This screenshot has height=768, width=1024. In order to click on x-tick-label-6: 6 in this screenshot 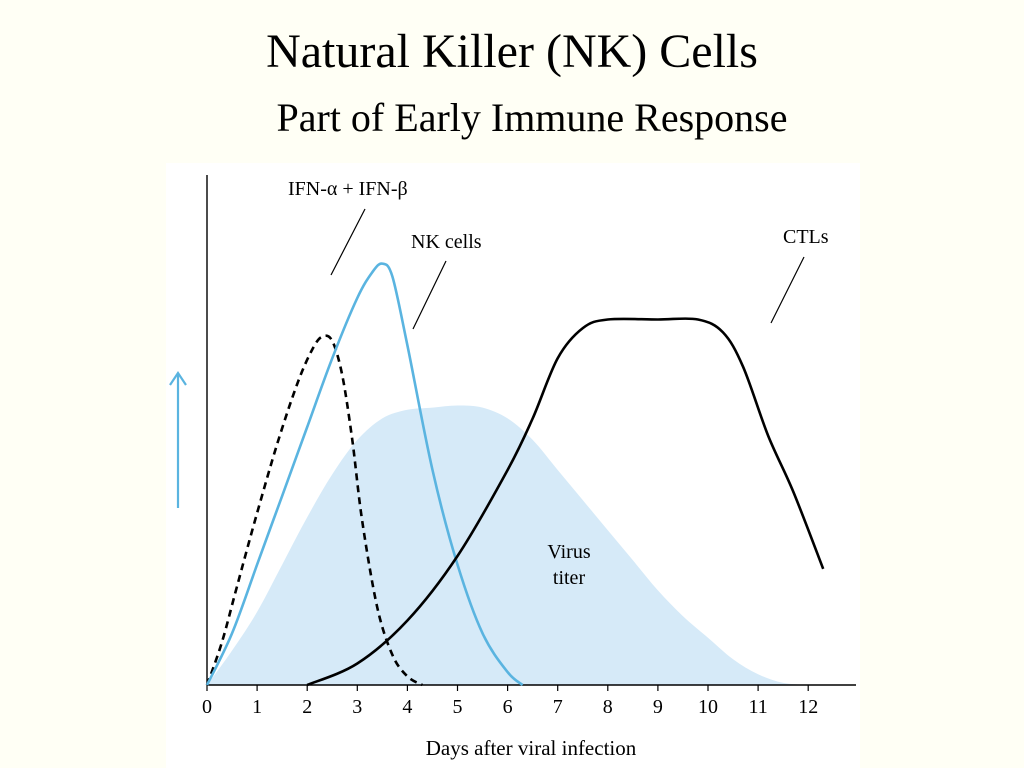, I will do `click(508, 707)`.